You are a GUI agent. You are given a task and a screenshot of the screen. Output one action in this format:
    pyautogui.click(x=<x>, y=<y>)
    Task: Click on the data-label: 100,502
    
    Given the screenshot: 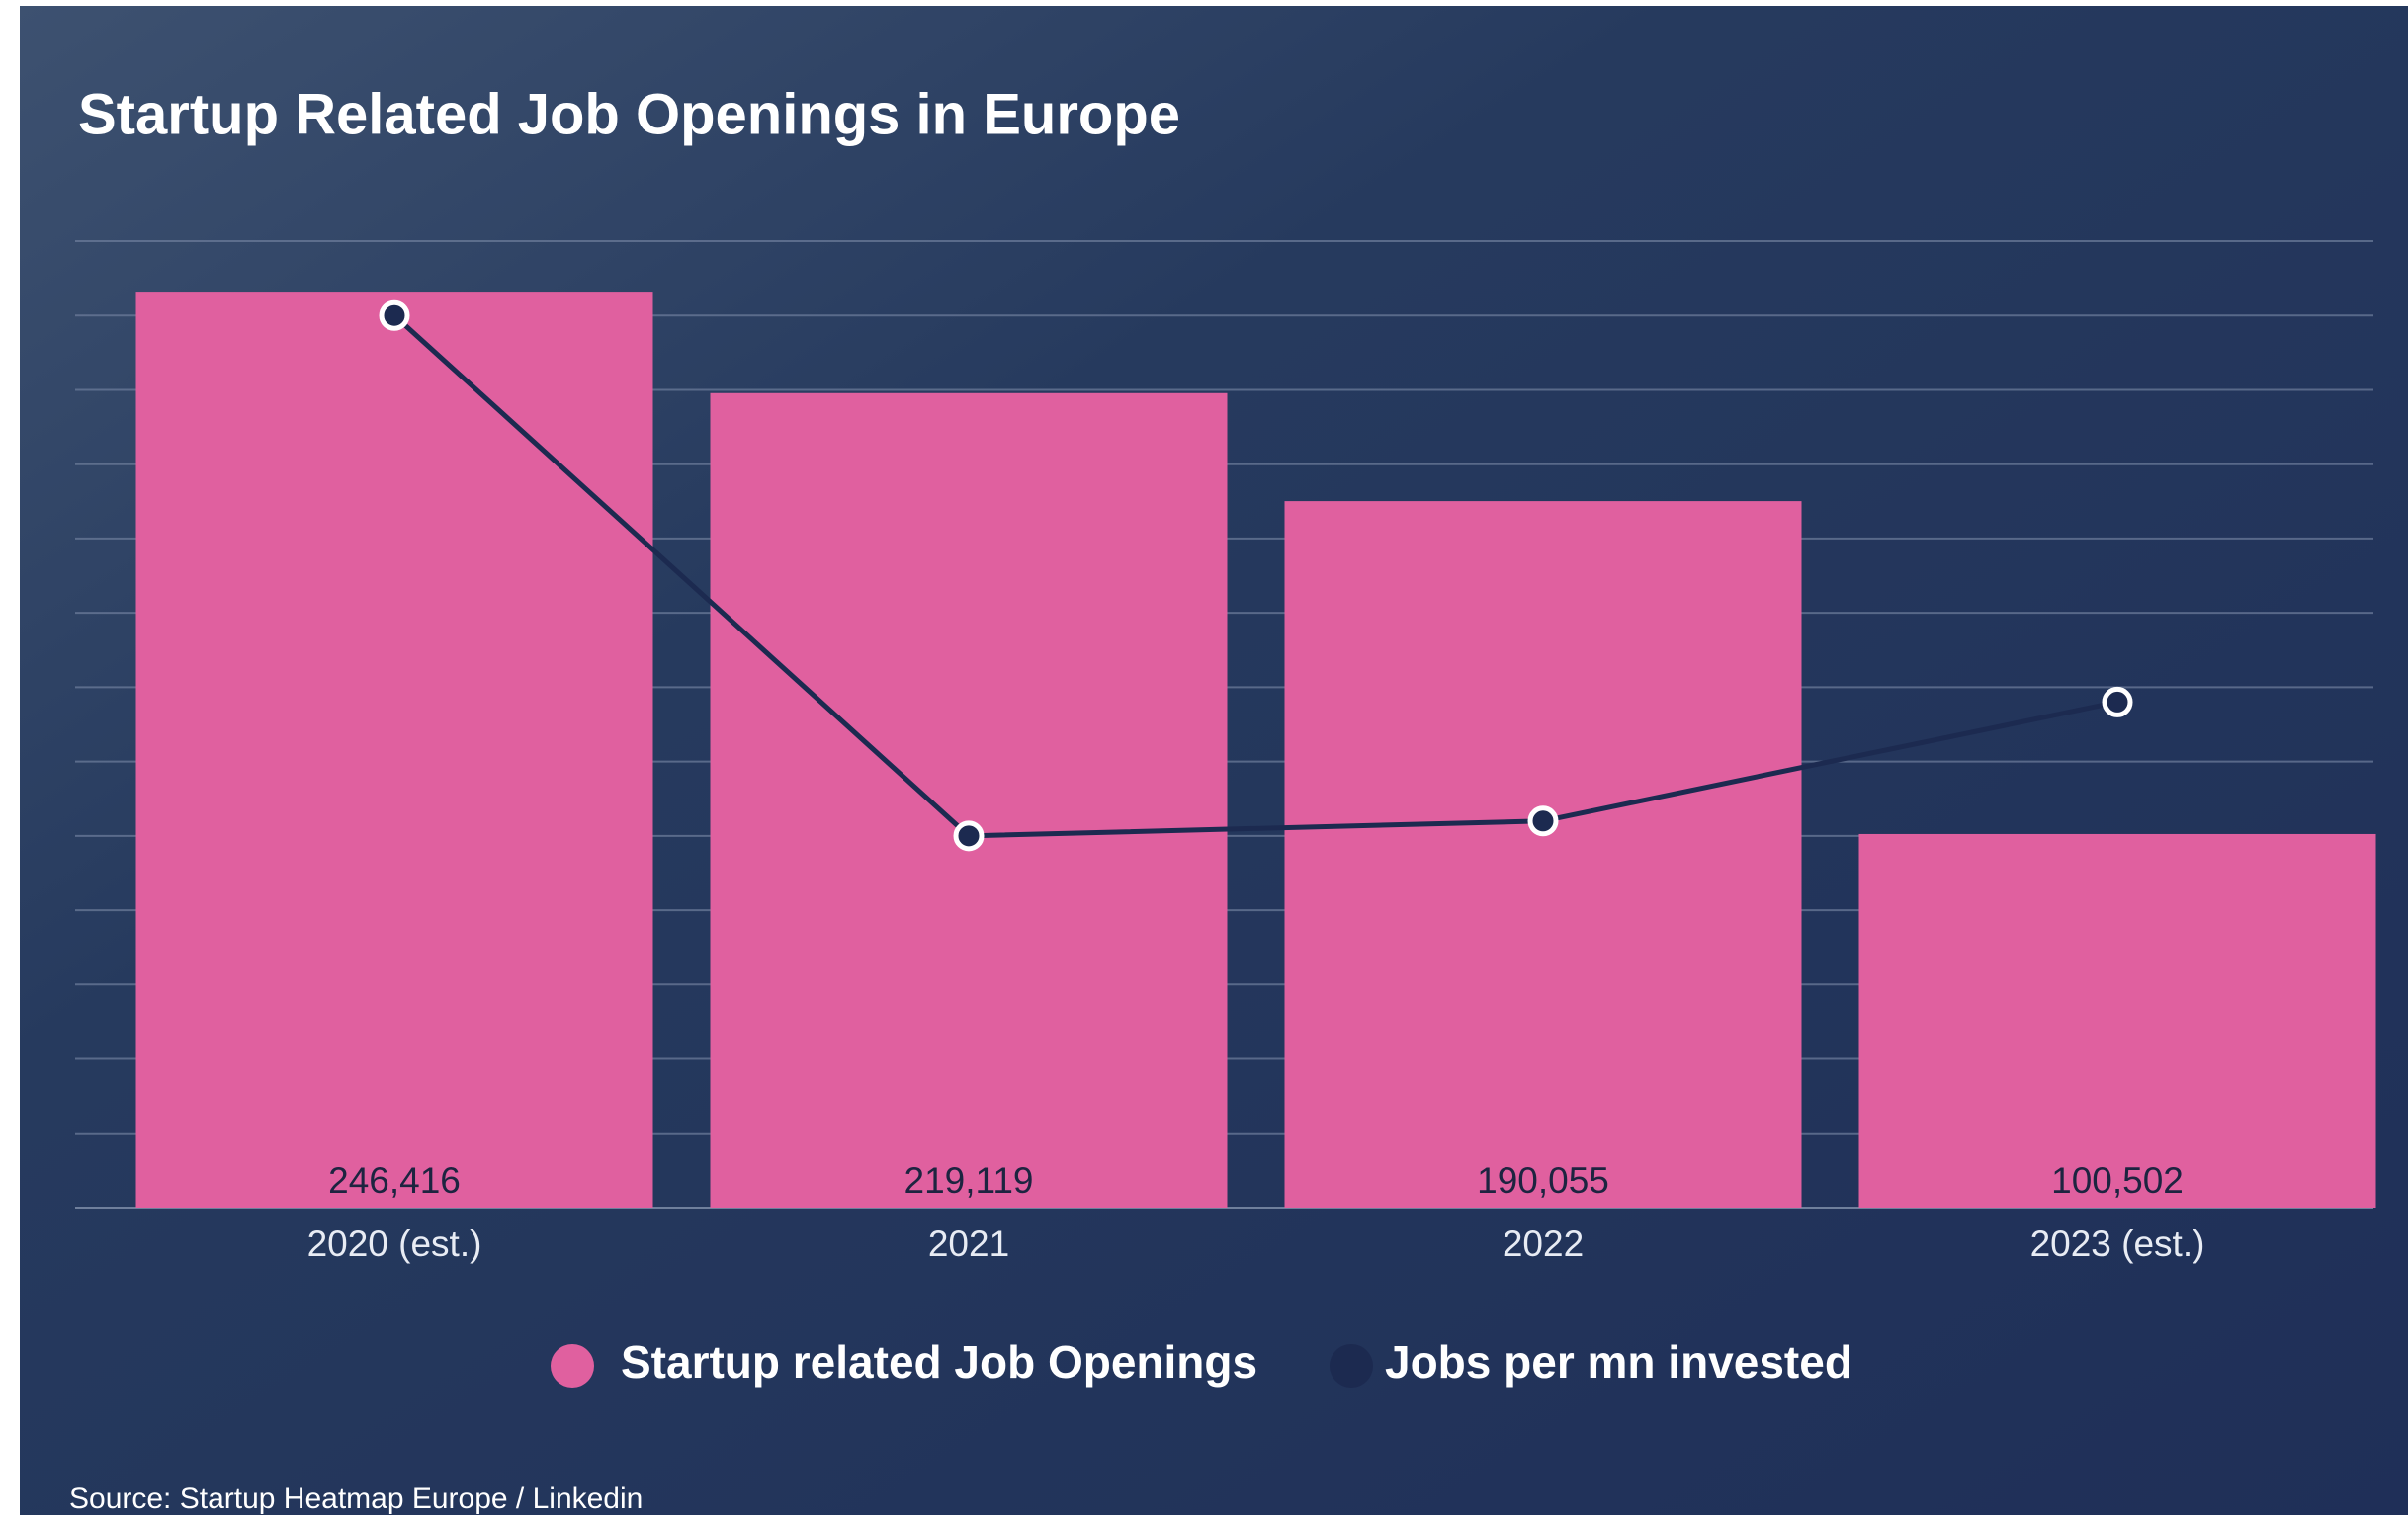 What is the action you would take?
    pyautogui.click(x=2117, y=1180)
    